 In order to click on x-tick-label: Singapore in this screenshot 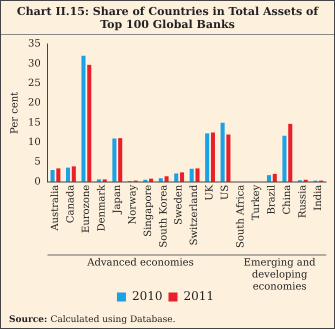, I will do `click(148, 210)`.